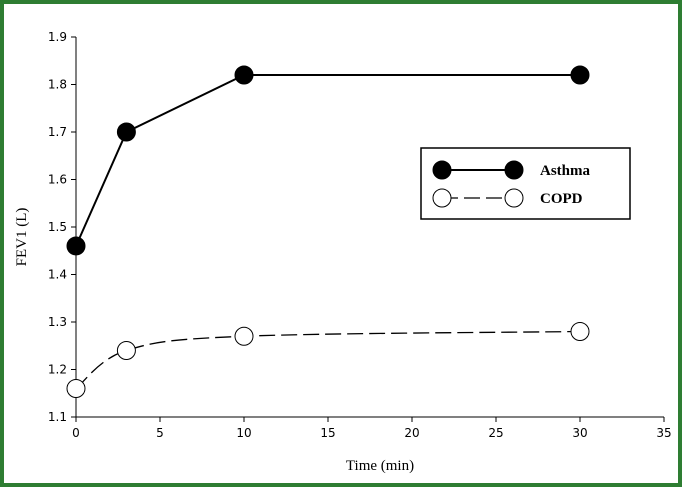  Describe the element at coordinates (57, 322) in the screenshot. I see `y-tick-label: 1.3` at that location.